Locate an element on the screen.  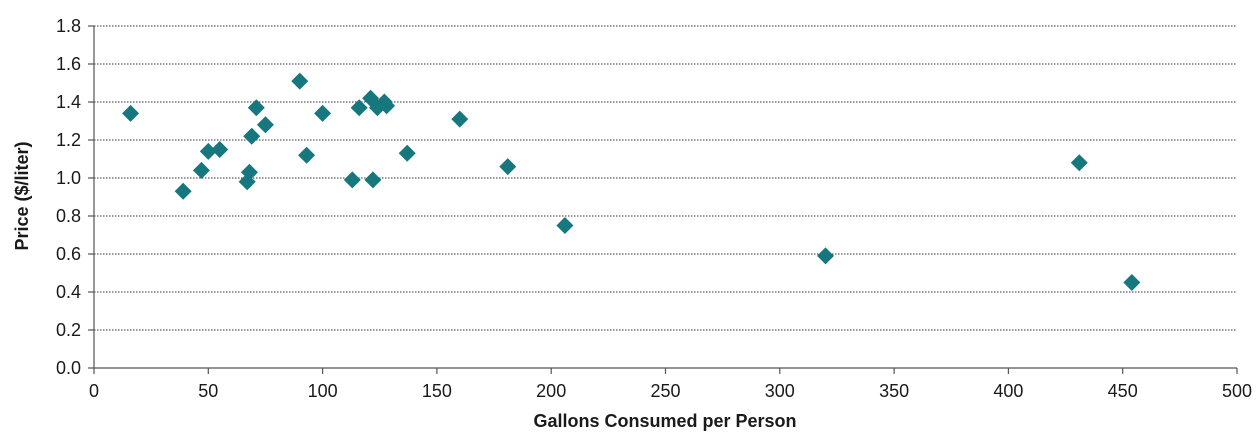
x-tick-label: 200 is located at coordinates (551, 391).